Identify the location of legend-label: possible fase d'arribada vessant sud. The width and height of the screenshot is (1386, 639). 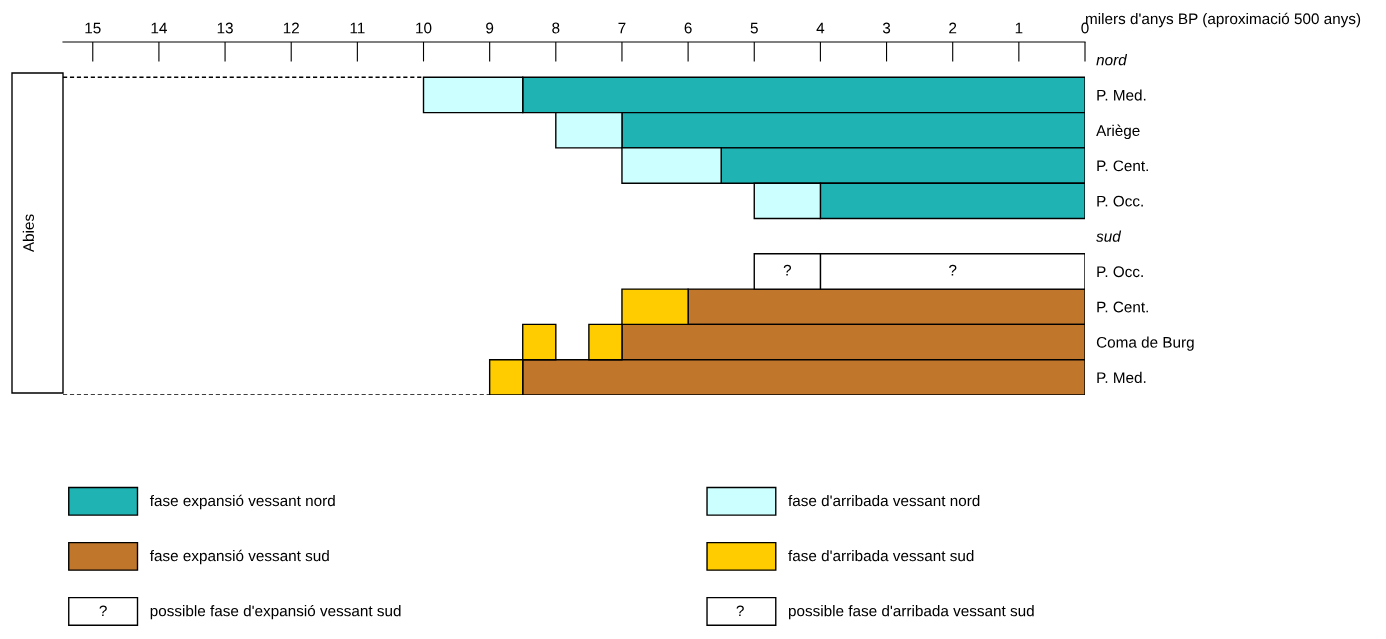
(911, 612).